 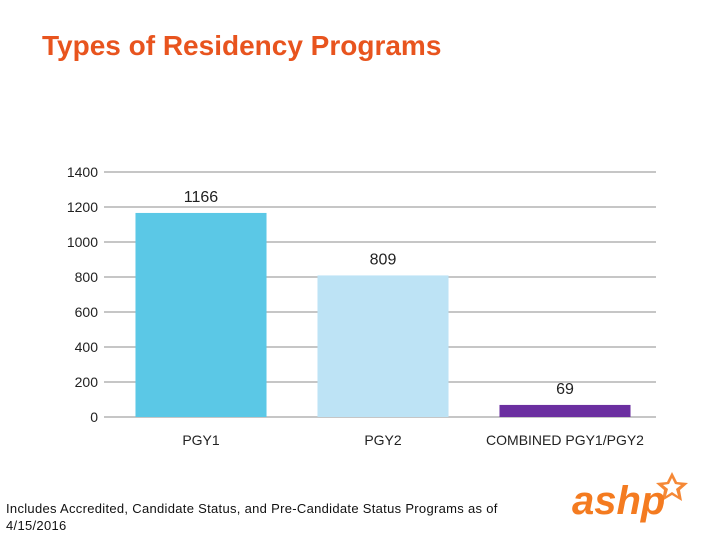 I want to click on data-label: 69, so click(x=565, y=389).